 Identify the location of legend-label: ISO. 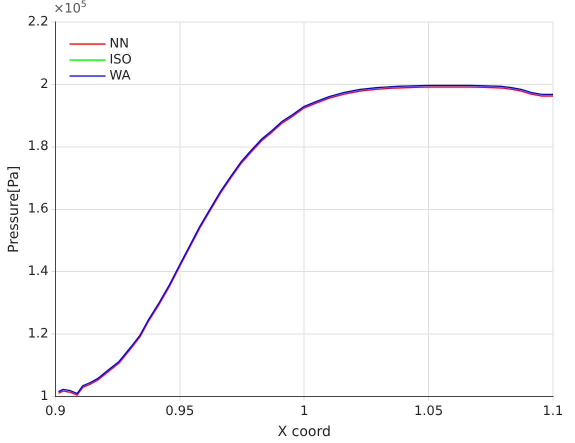
(120, 60).